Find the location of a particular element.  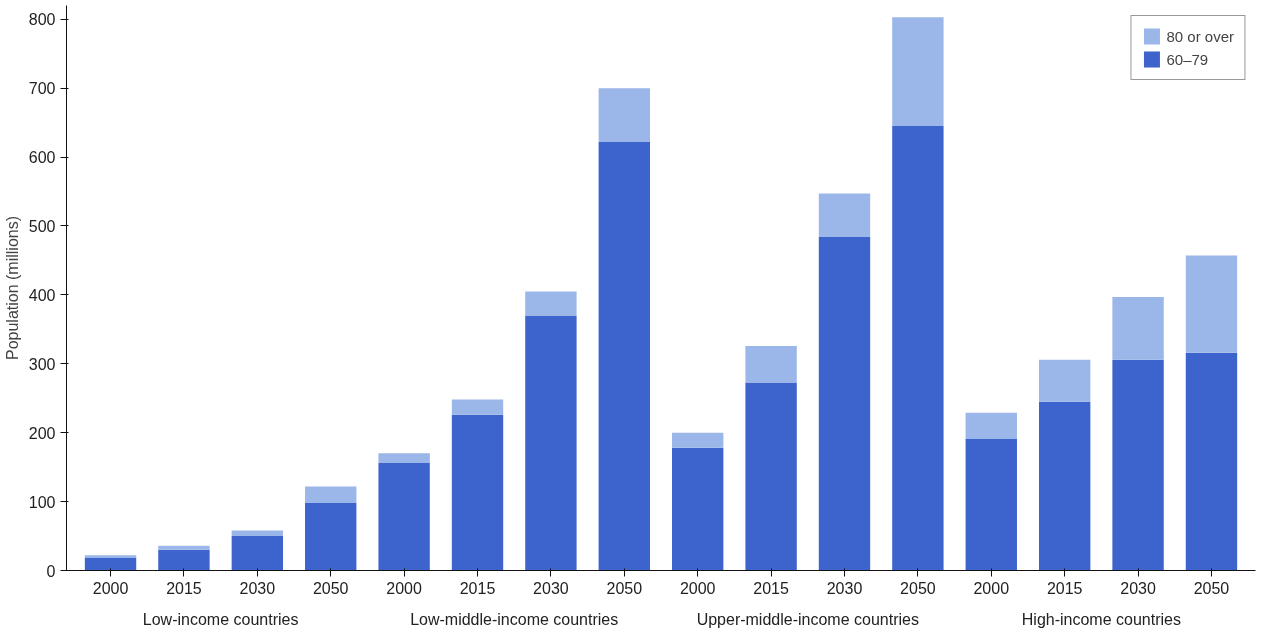

y-tick-label: 100 is located at coordinates (42, 502).